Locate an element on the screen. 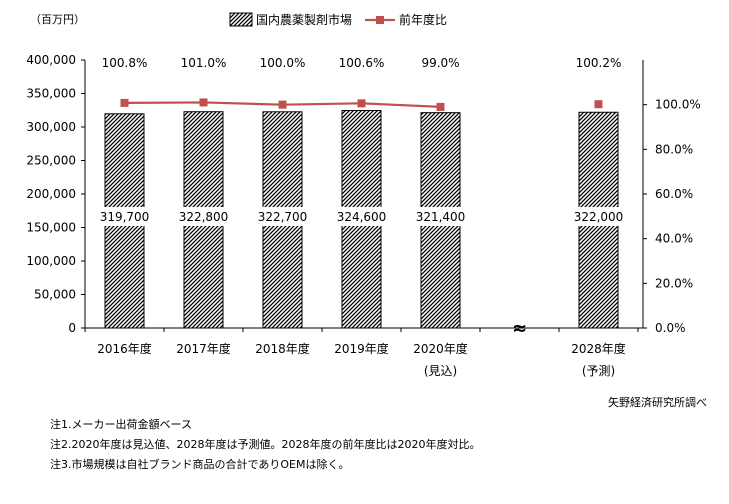 The height and width of the screenshot is (504, 729). left-axis-tick-label: 150,000 is located at coordinates (51, 228).